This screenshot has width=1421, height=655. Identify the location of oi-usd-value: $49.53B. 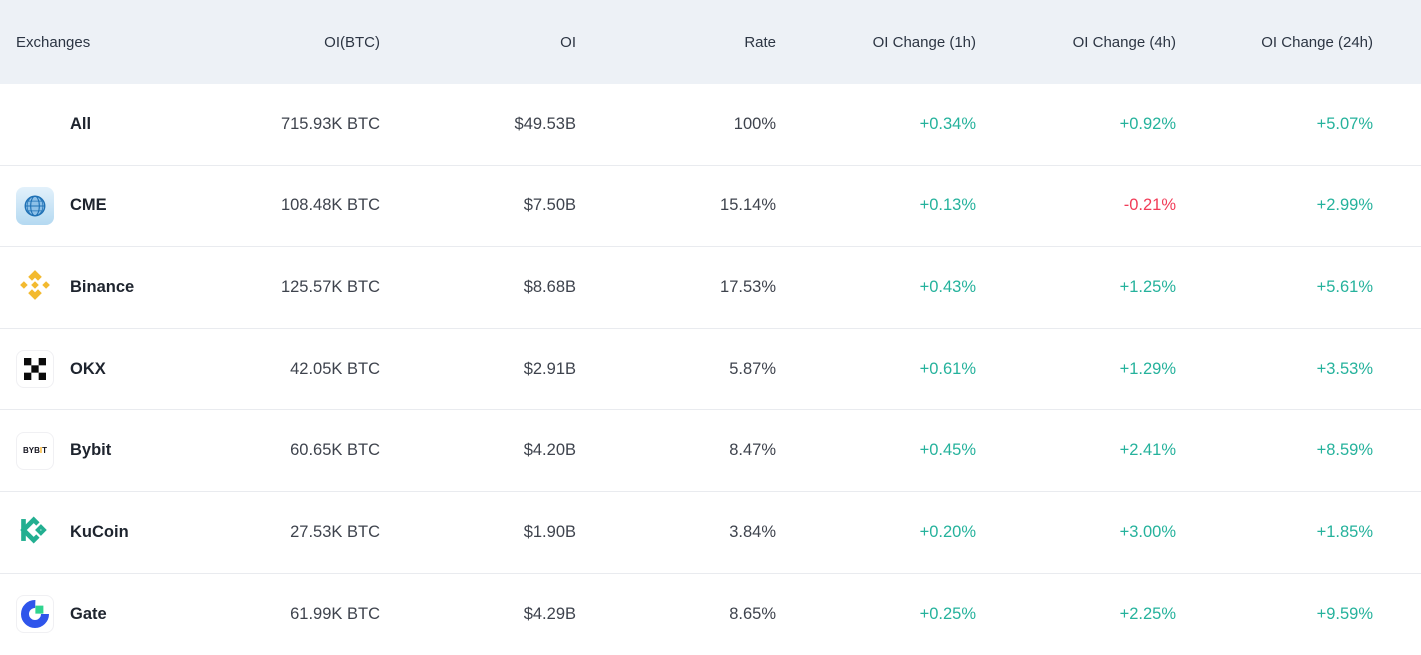
(545, 123).